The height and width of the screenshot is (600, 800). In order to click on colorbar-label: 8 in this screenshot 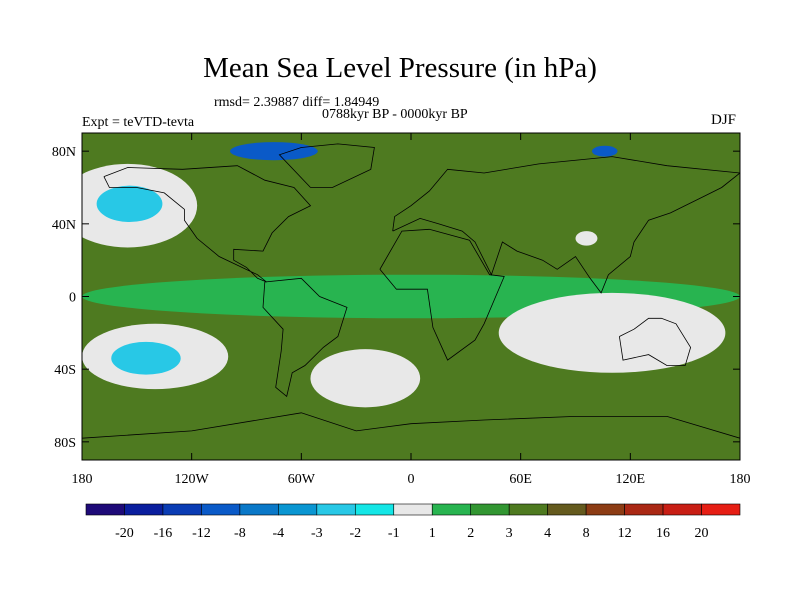, I will do `click(586, 533)`.